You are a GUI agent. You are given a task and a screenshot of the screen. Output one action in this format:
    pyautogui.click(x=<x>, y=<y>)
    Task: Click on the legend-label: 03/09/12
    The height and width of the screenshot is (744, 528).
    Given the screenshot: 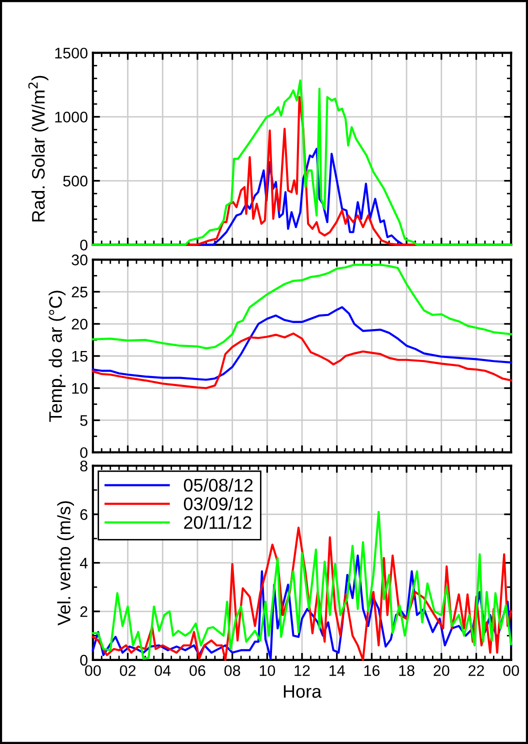 What is the action you would take?
    pyautogui.click(x=218, y=503)
    